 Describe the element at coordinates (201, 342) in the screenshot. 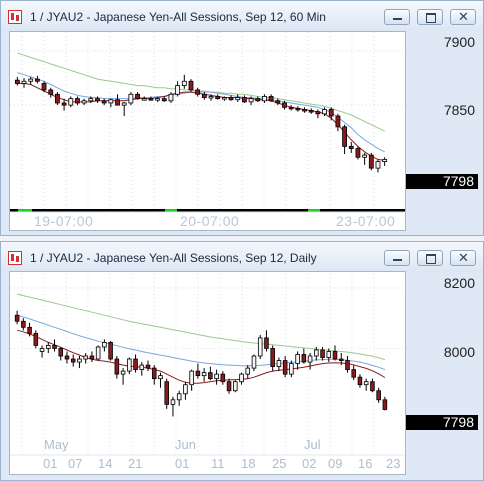

I see `ma-mid-line` at that location.